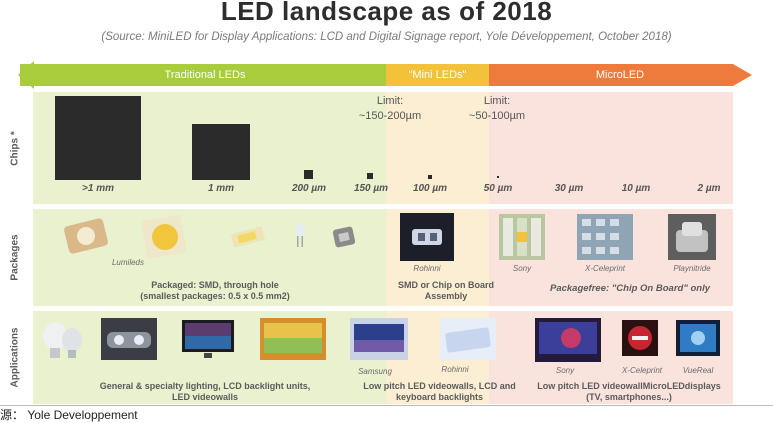  I want to click on chip-size-label: 1 mm, so click(221, 188).